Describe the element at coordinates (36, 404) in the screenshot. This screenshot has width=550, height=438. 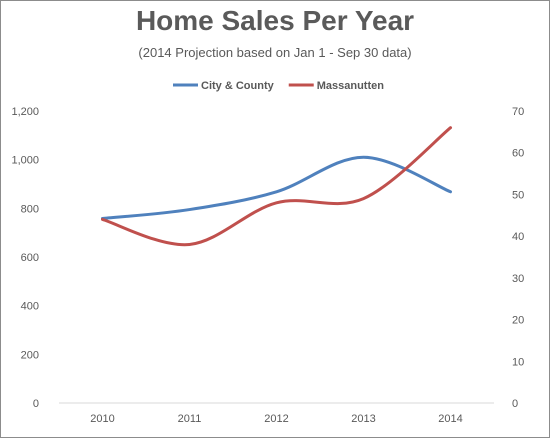
I see `y-left-tick-label: 0` at that location.